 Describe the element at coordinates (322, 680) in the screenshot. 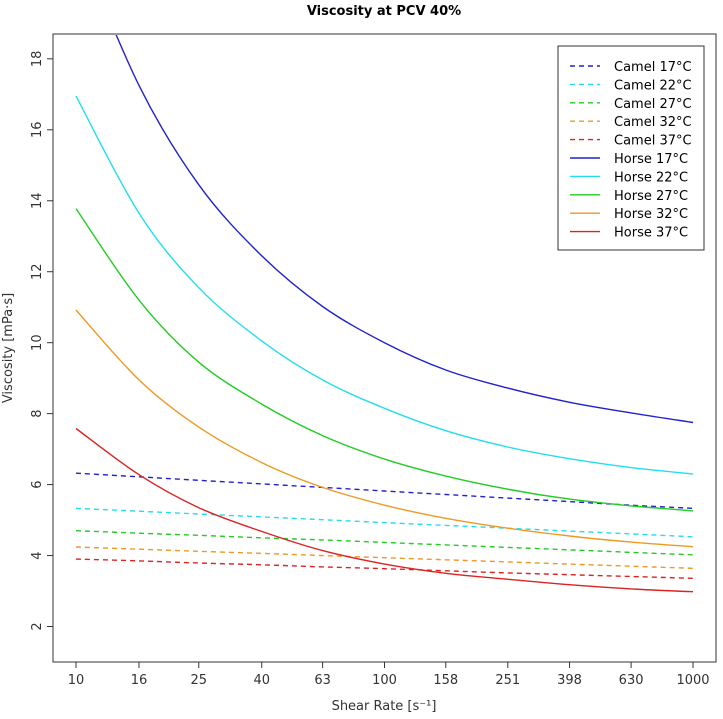

I see `x-tick-label: 63` at that location.